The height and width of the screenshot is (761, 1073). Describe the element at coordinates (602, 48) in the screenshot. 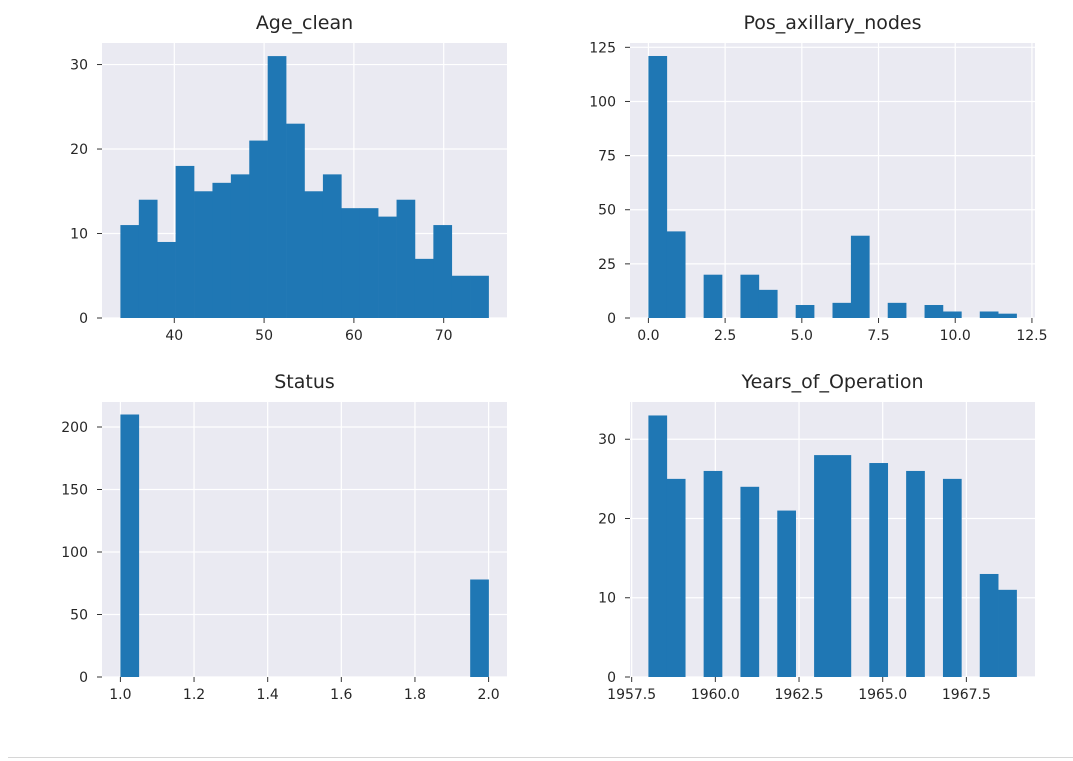

I see `y-tick-label: 125` at that location.